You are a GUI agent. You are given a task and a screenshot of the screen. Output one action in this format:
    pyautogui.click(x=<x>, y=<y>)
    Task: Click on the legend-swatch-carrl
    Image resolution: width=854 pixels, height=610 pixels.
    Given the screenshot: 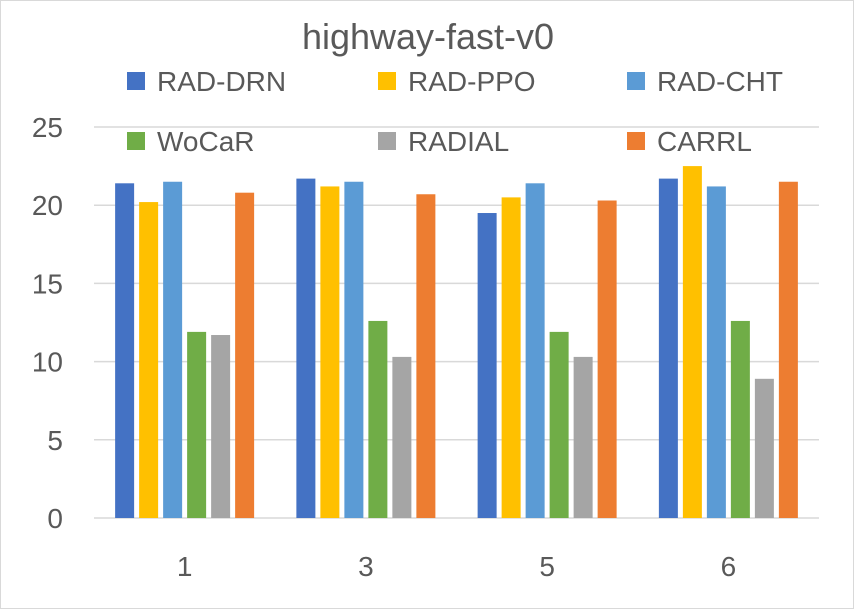 What is the action you would take?
    pyautogui.click(x=636, y=141)
    